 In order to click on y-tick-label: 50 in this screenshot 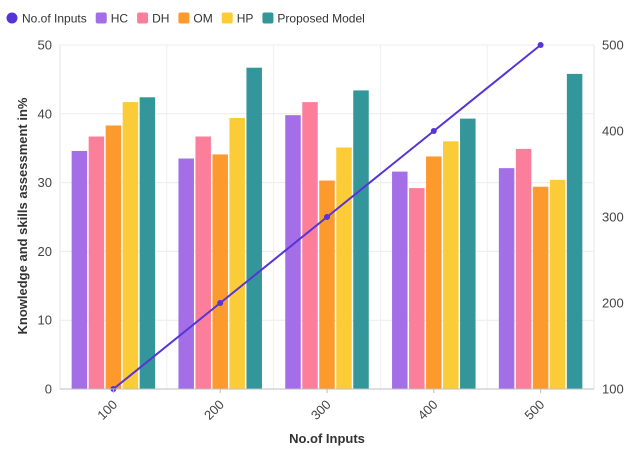, I will do `click(45, 45)`.